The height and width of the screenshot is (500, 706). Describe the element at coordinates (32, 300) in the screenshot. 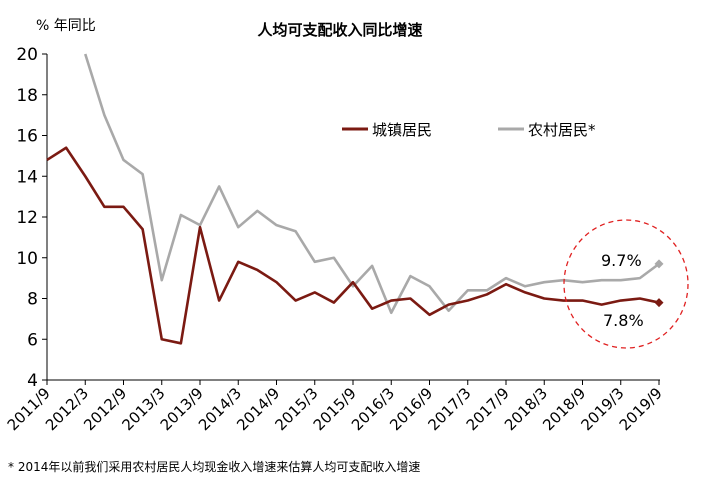

I see `y-tick-label: 8` at that location.